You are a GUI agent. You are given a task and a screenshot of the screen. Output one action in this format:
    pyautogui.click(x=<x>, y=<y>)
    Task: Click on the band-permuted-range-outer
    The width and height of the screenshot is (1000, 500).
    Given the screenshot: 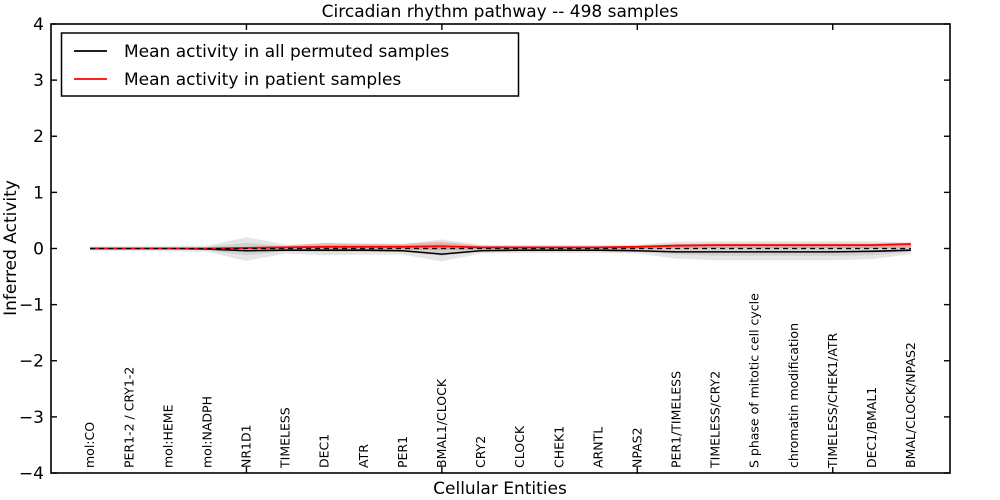 What is the action you would take?
    pyautogui.click(x=500, y=249)
    